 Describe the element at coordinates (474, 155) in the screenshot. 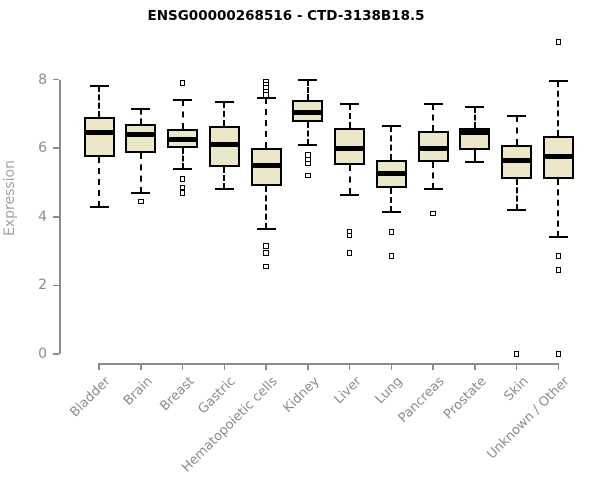

I see `whisker-lower-prostate` at that location.